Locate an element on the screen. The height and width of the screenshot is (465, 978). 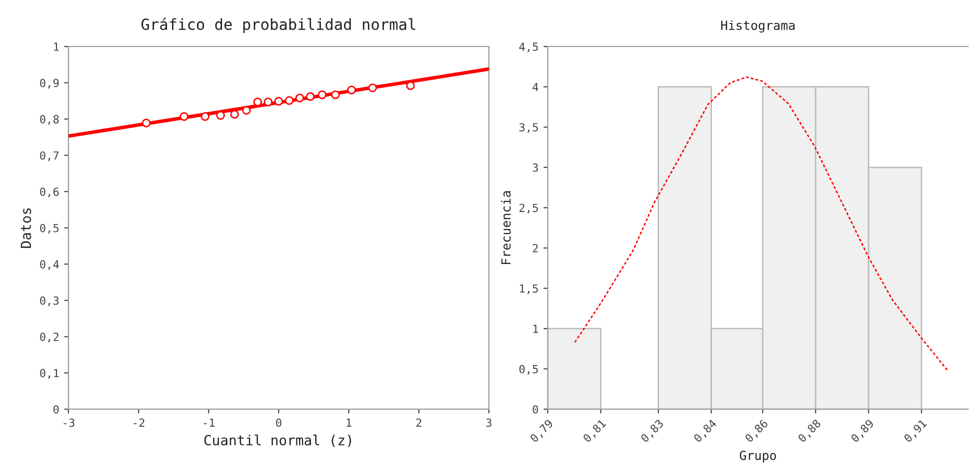
y-tick-label: 0,3 is located at coordinates (49, 301).